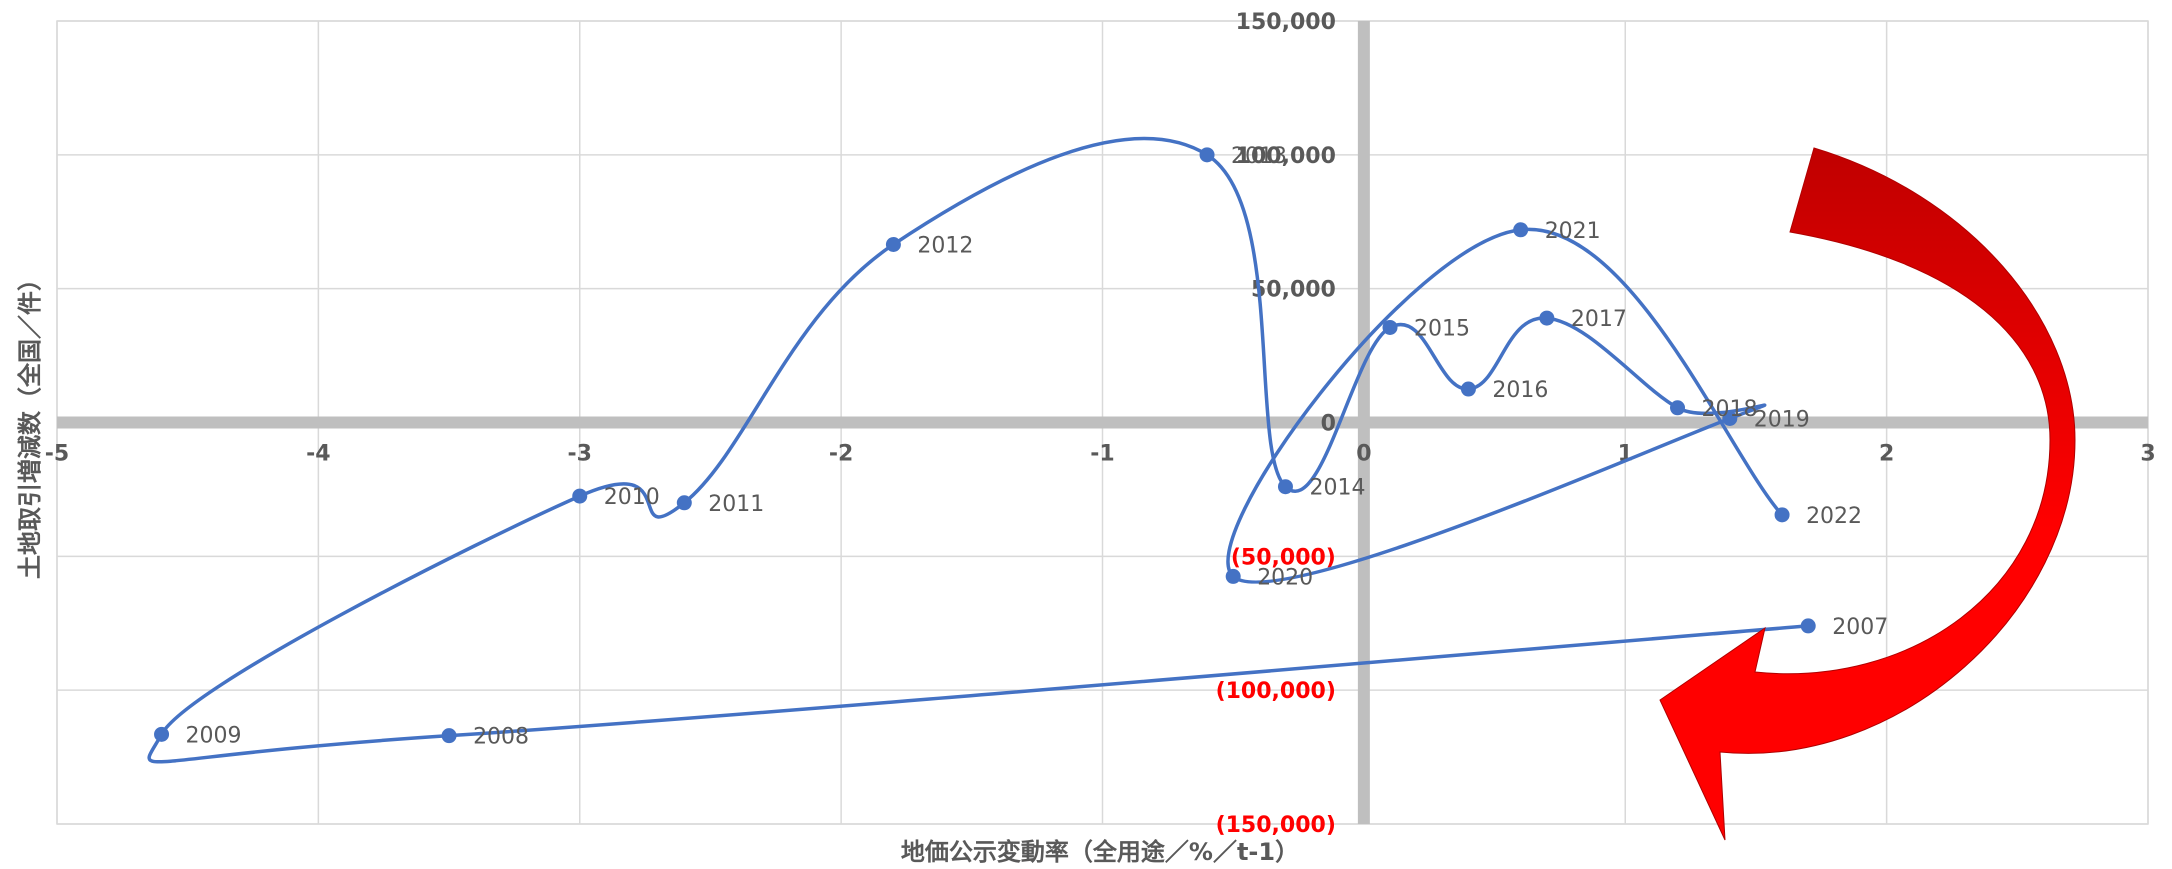 Image resolution: width=2172 pixels, height=869 pixels. I want to click on y-axis-title: 土地取引増減数（全国／件）, so click(30, 423).